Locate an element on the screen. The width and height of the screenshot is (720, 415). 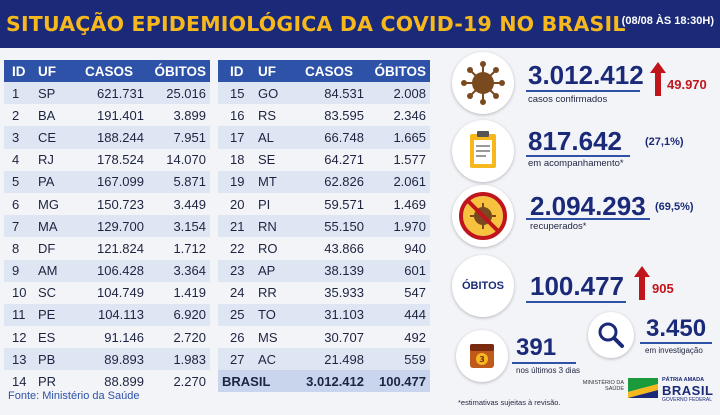
cell-uf: RR is located at coordinates (267, 293).